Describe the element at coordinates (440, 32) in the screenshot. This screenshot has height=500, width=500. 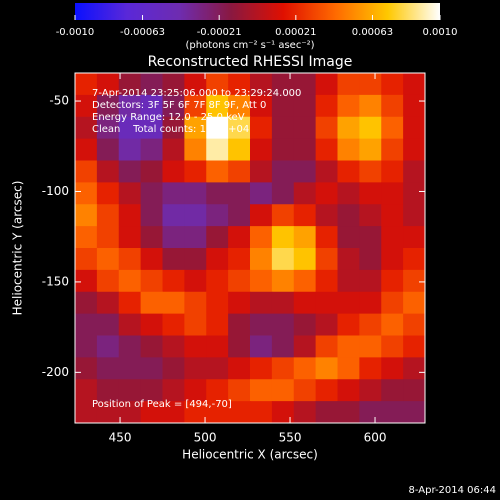
I see `colorbar-tick-label: 0.0010` at that location.